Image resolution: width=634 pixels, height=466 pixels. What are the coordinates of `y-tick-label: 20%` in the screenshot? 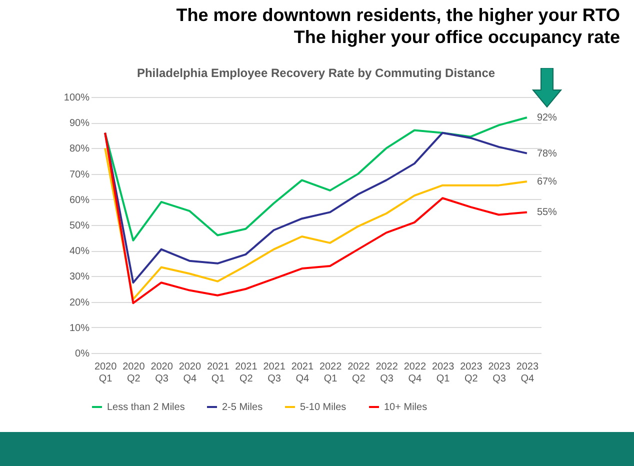 It's located at (79, 302).